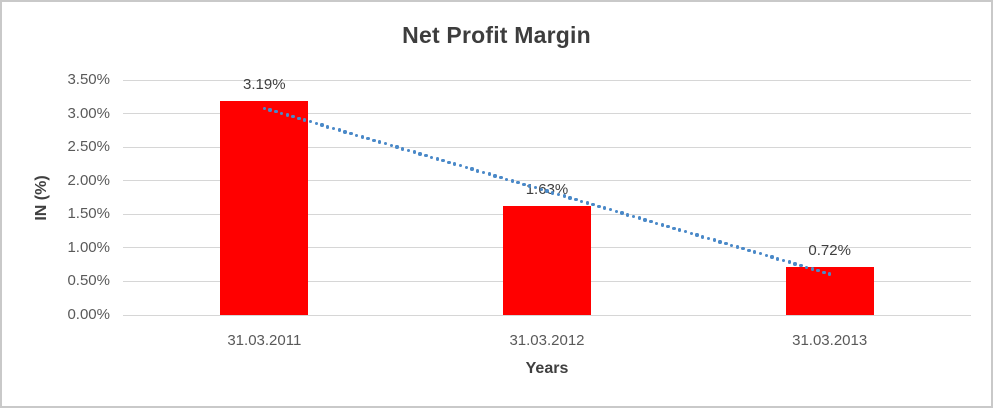  I want to click on y-axis-tick-label: 2.50%, so click(88, 147).